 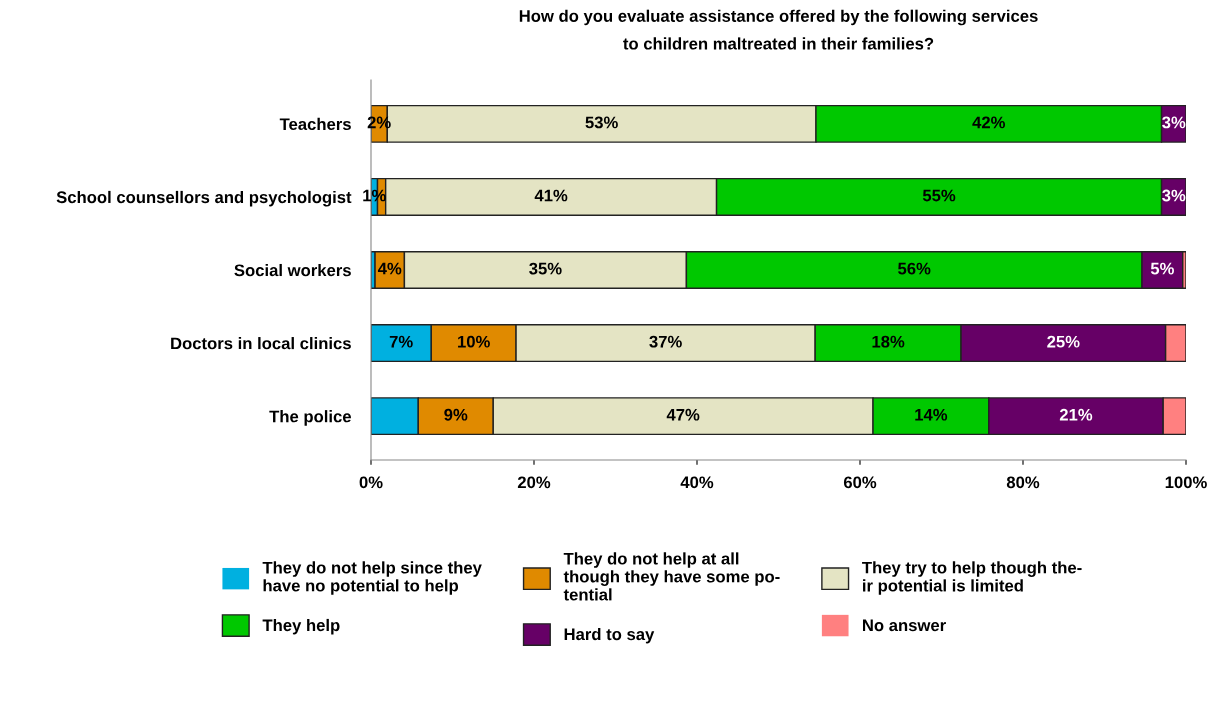 What do you see at coordinates (989, 122) in the screenshot?
I see `data-label: 42%` at bounding box center [989, 122].